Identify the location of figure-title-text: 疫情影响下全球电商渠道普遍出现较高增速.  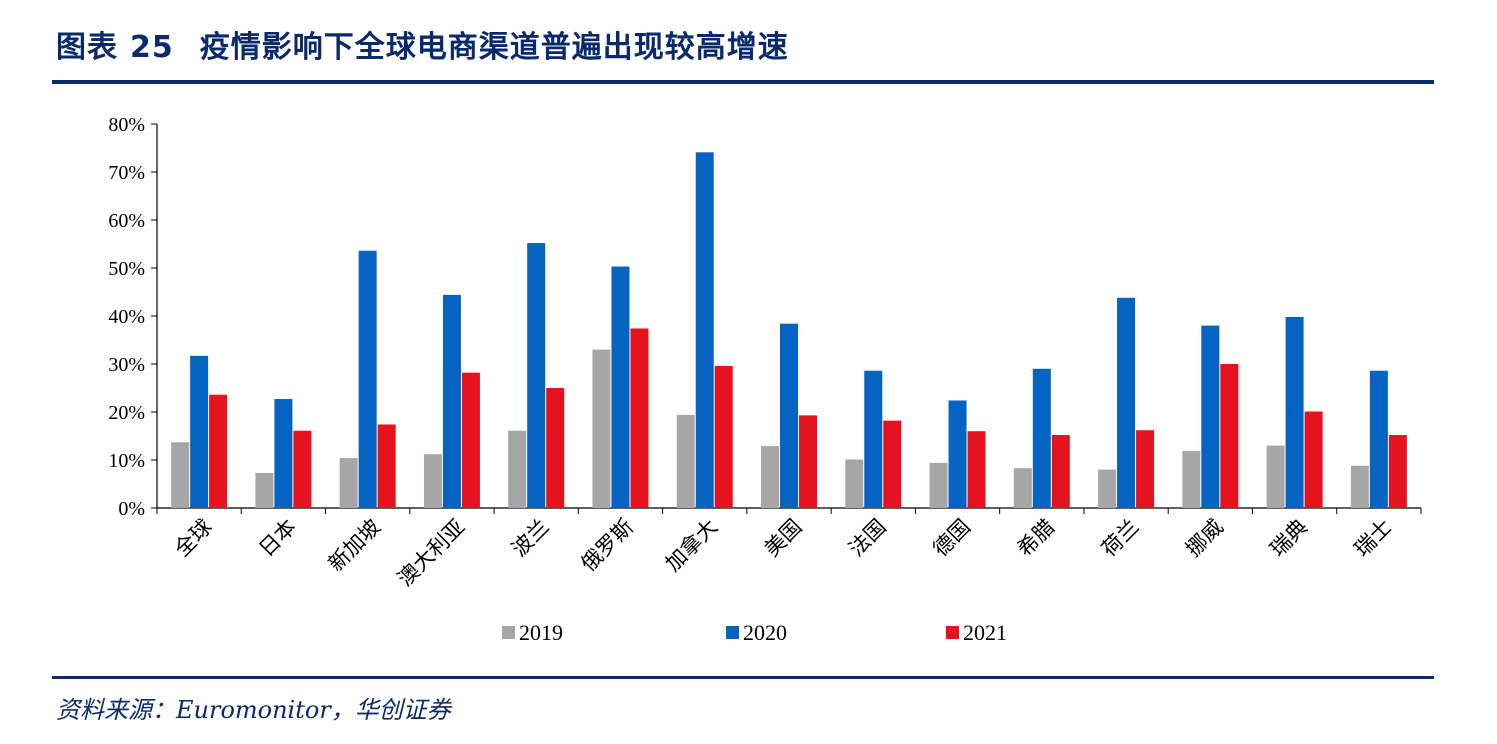
(494, 47).